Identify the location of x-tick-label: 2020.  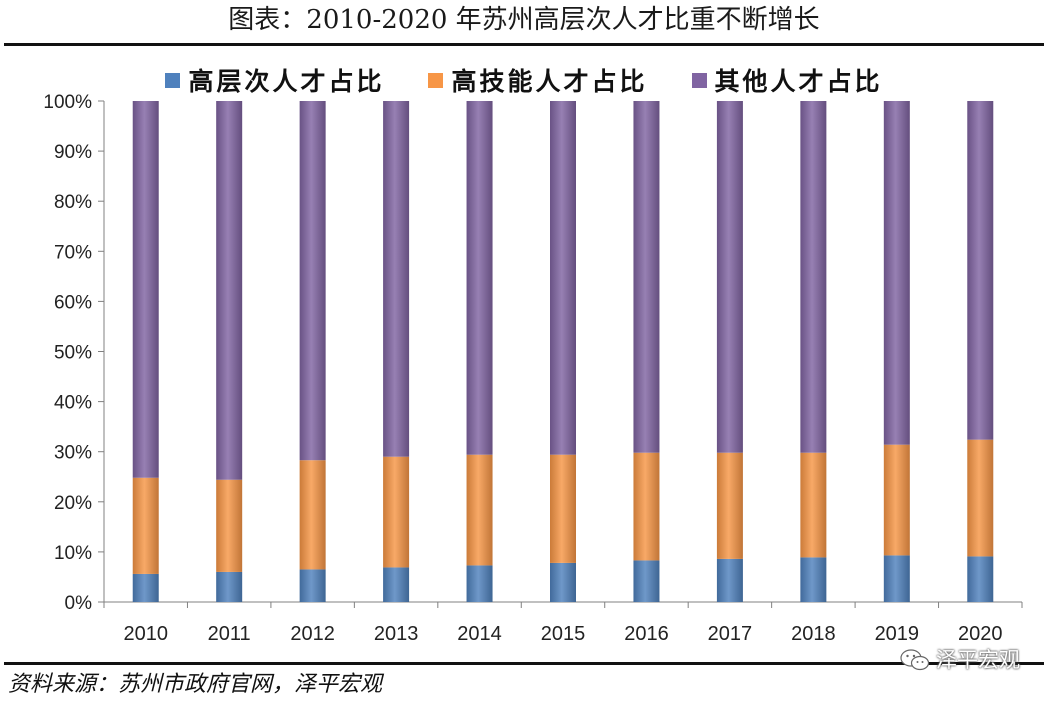
(980, 634).